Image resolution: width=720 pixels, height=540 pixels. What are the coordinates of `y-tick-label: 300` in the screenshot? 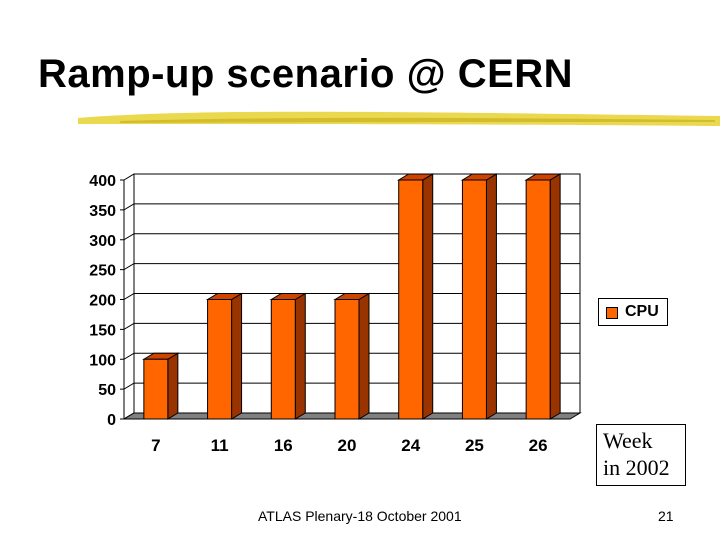 It's located at (102, 241).